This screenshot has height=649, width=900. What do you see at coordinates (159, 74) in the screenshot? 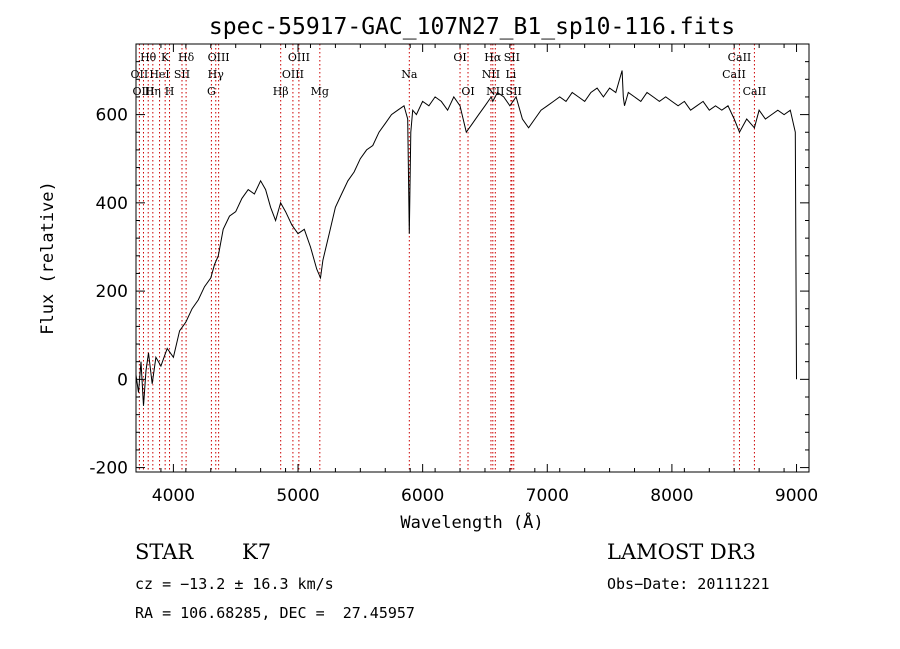
I see `spectral-line-label-4: HeI` at bounding box center [159, 74].